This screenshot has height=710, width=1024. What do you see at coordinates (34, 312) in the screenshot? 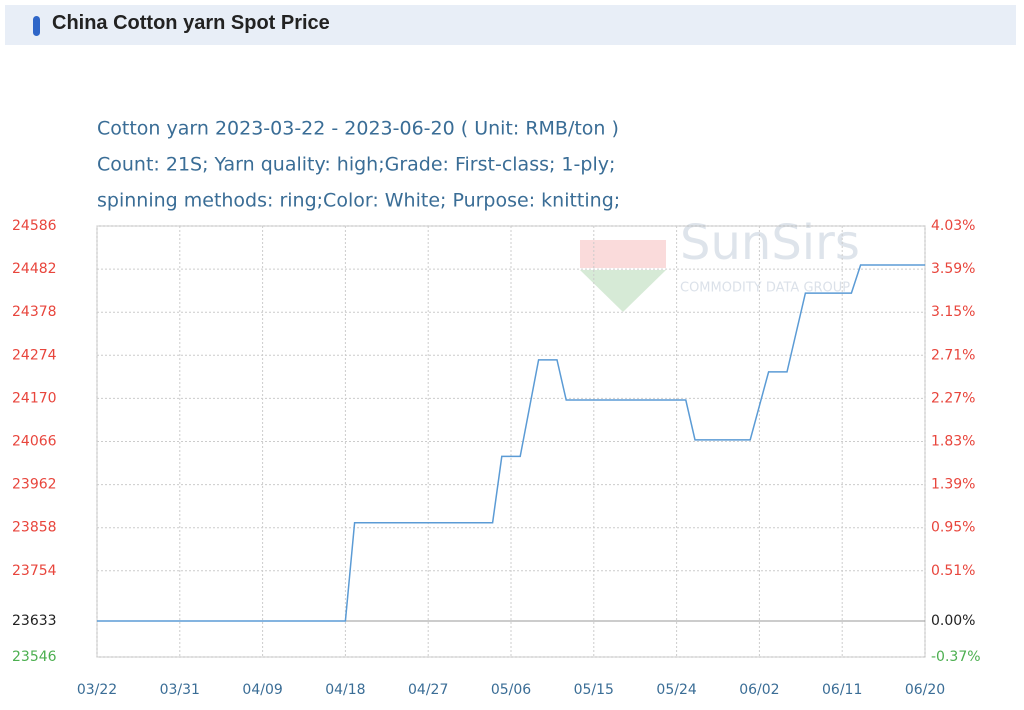
I see `y-tick-label: 24378` at bounding box center [34, 312].